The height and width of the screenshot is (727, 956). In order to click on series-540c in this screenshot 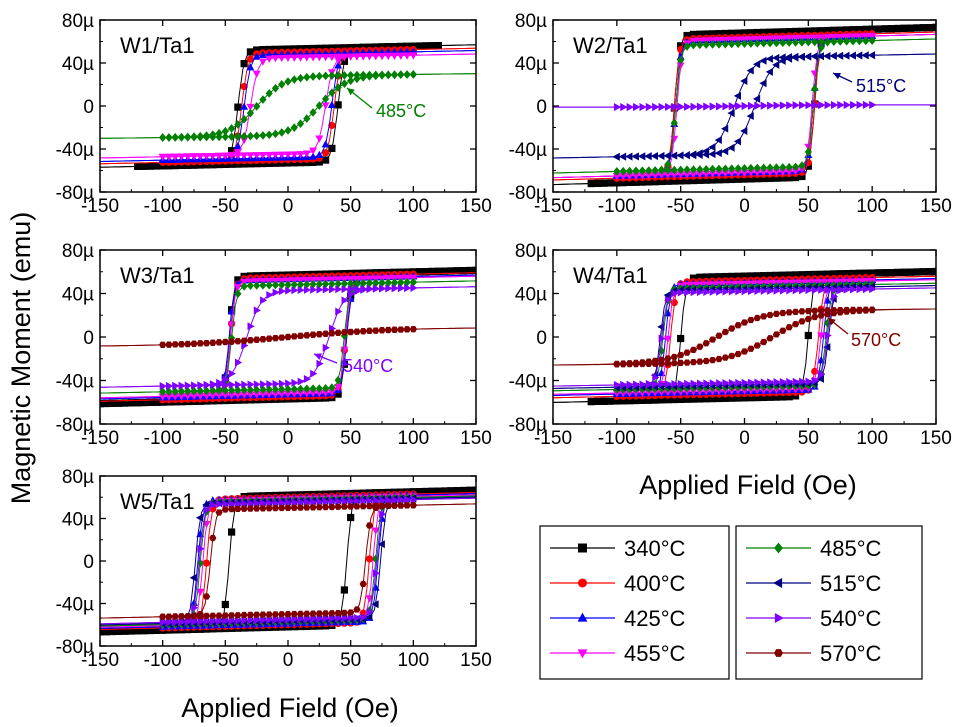, I will do `click(288, 561)`.